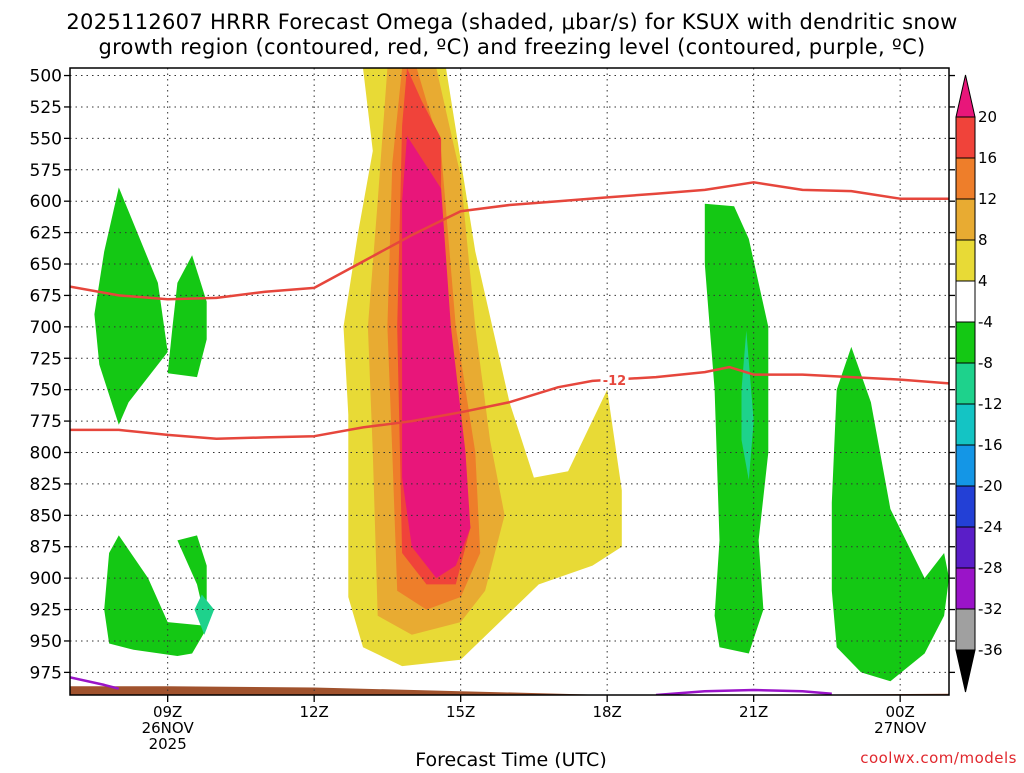 The width and height of the screenshot is (1024, 773). I want to click on credit-text: coolwx.com/models, so click(938, 758).